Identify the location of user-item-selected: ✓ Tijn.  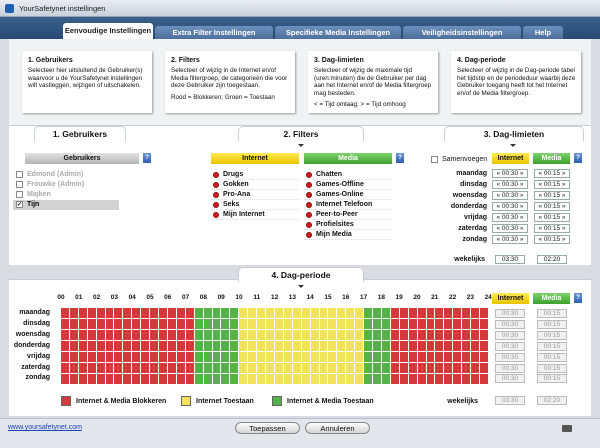
(66, 205).